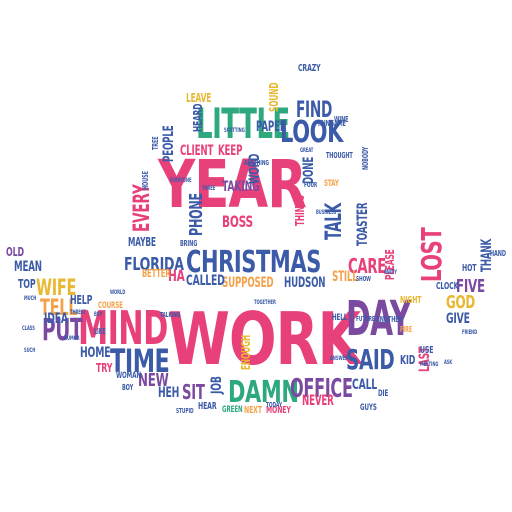 The width and height of the screenshot is (512, 512). What do you see at coordinates (118, 292) in the screenshot?
I see `word-world: WORLD` at bounding box center [118, 292].